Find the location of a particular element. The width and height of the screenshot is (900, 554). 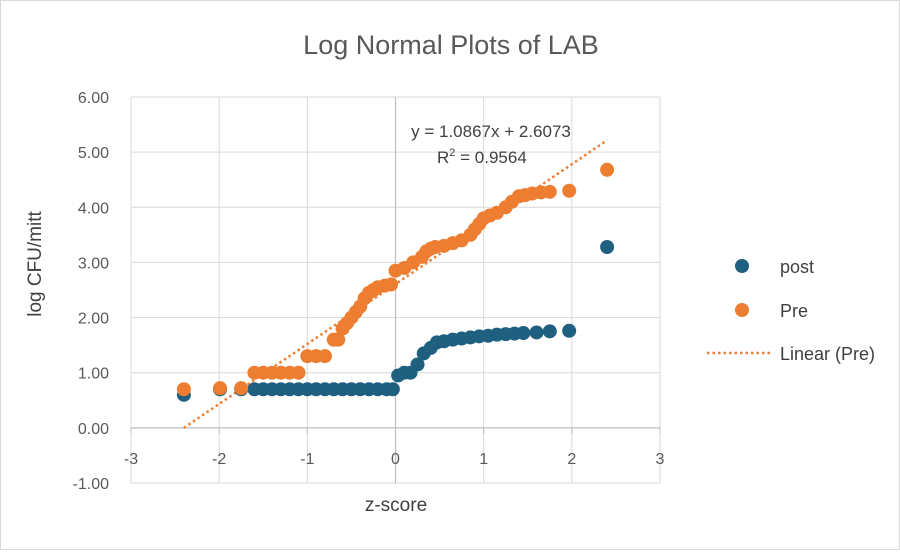

y-axis-label: log CFU/mitt is located at coordinates (35, 264).